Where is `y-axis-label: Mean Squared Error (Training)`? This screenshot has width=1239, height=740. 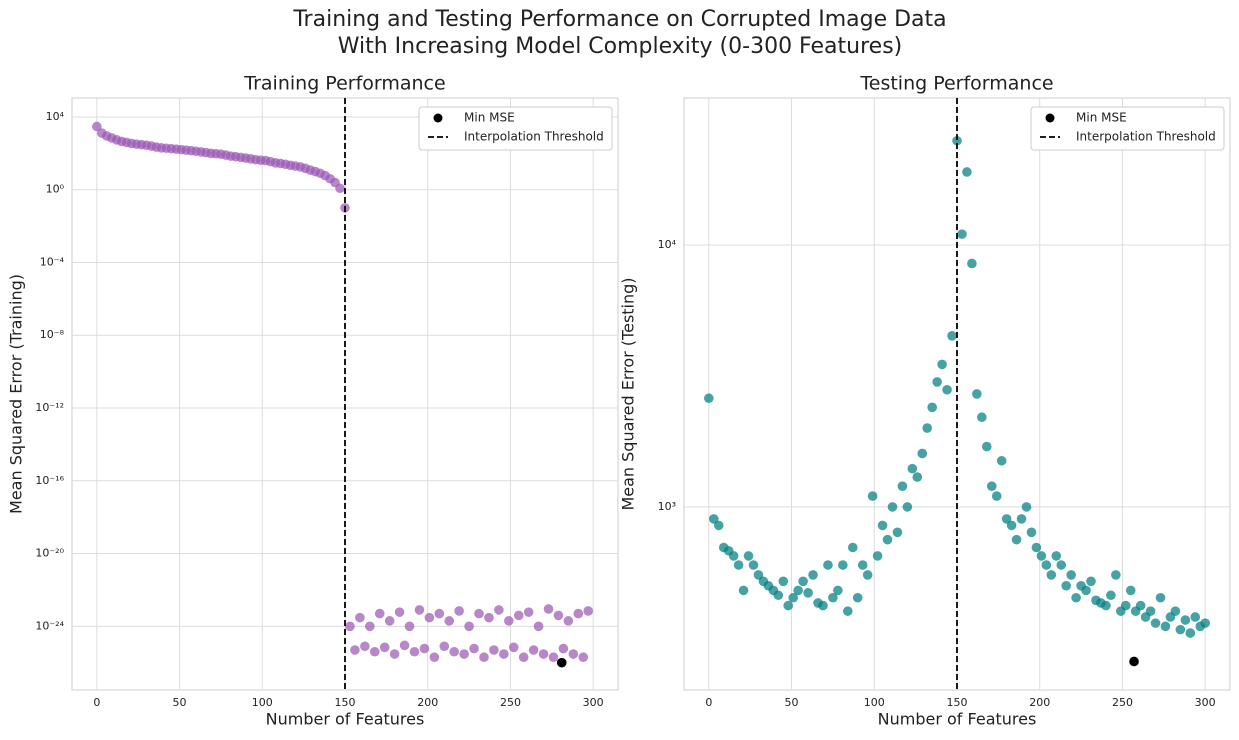
y-axis-label: Mean Squared Error (Training) is located at coordinates (16, 394).